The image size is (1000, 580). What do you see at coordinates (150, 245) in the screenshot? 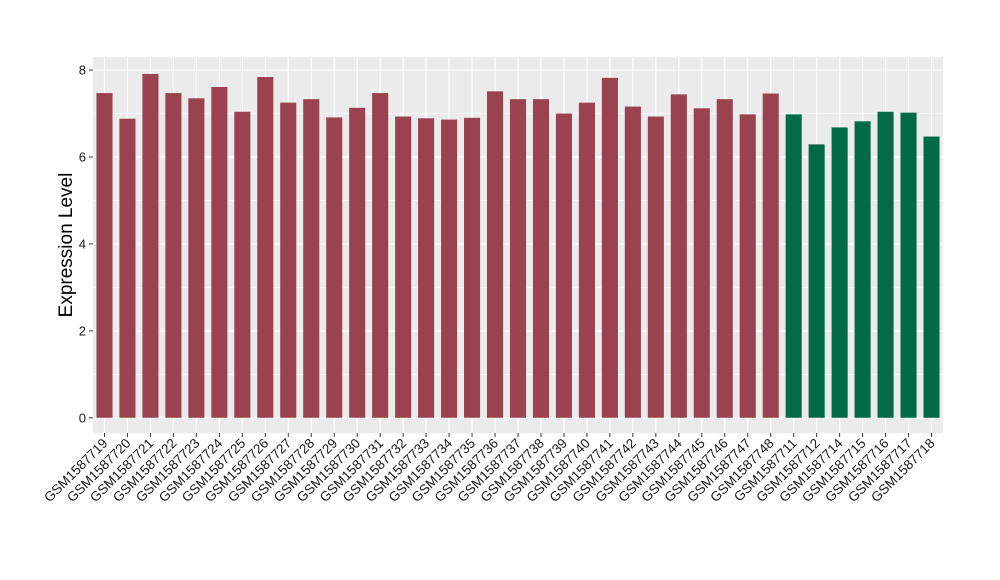
I see `bar-GSM1587721` at bounding box center [150, 245].